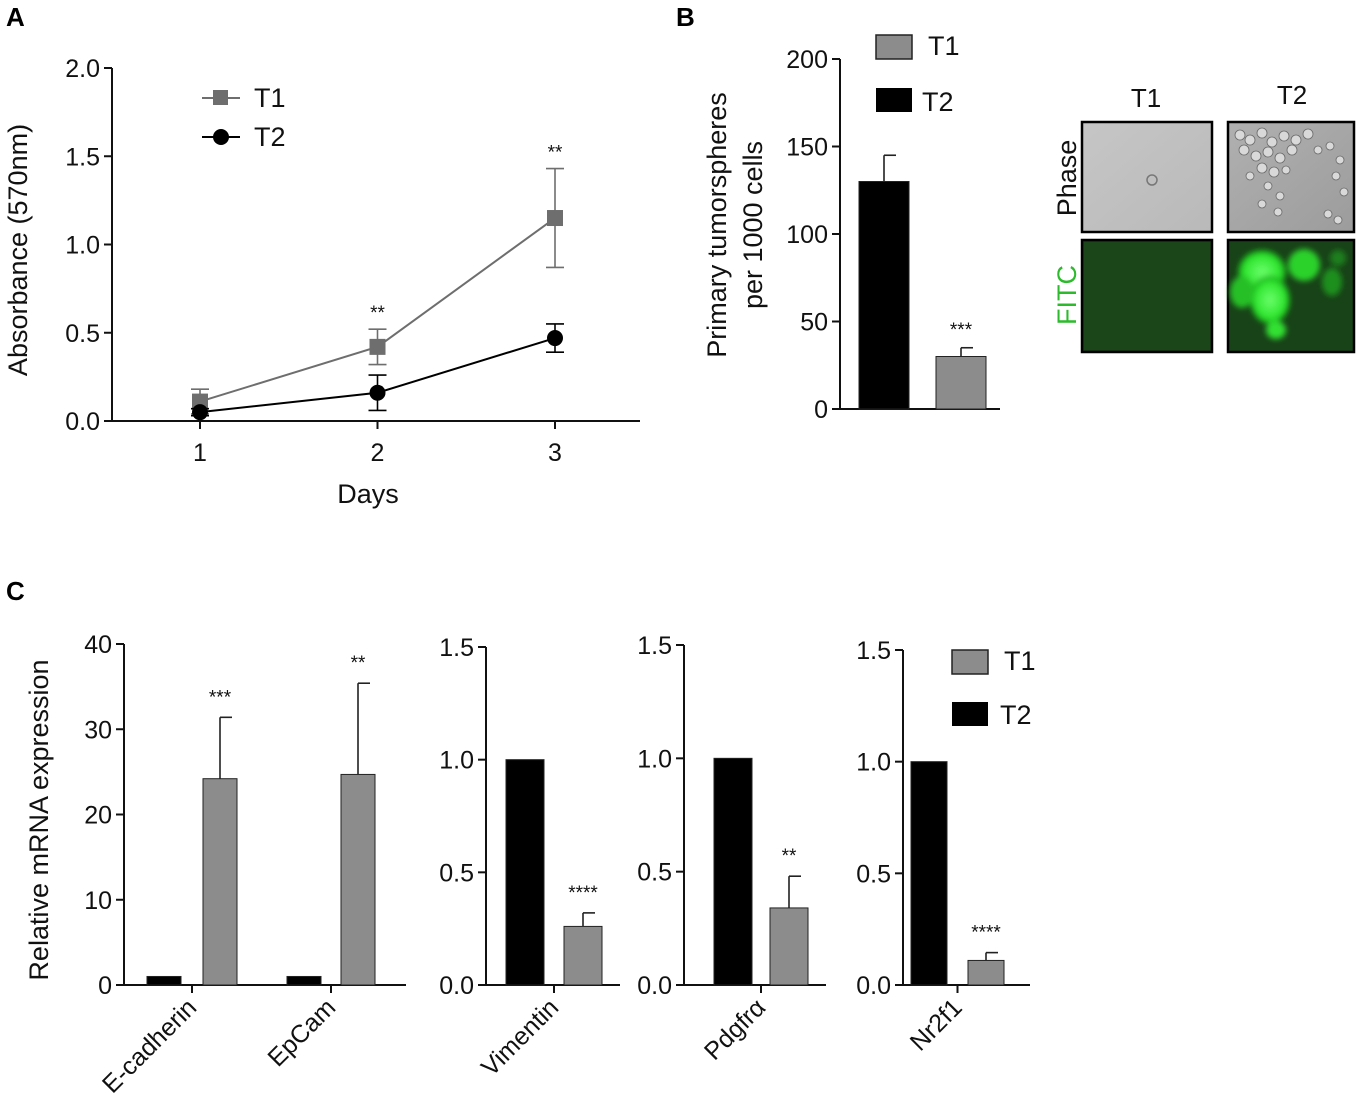  What do you see at coordinates (1067, 295) in the screenshot?
I see `micrograph-row-fitc-label: FITC` at bounding box center [1067, 295].